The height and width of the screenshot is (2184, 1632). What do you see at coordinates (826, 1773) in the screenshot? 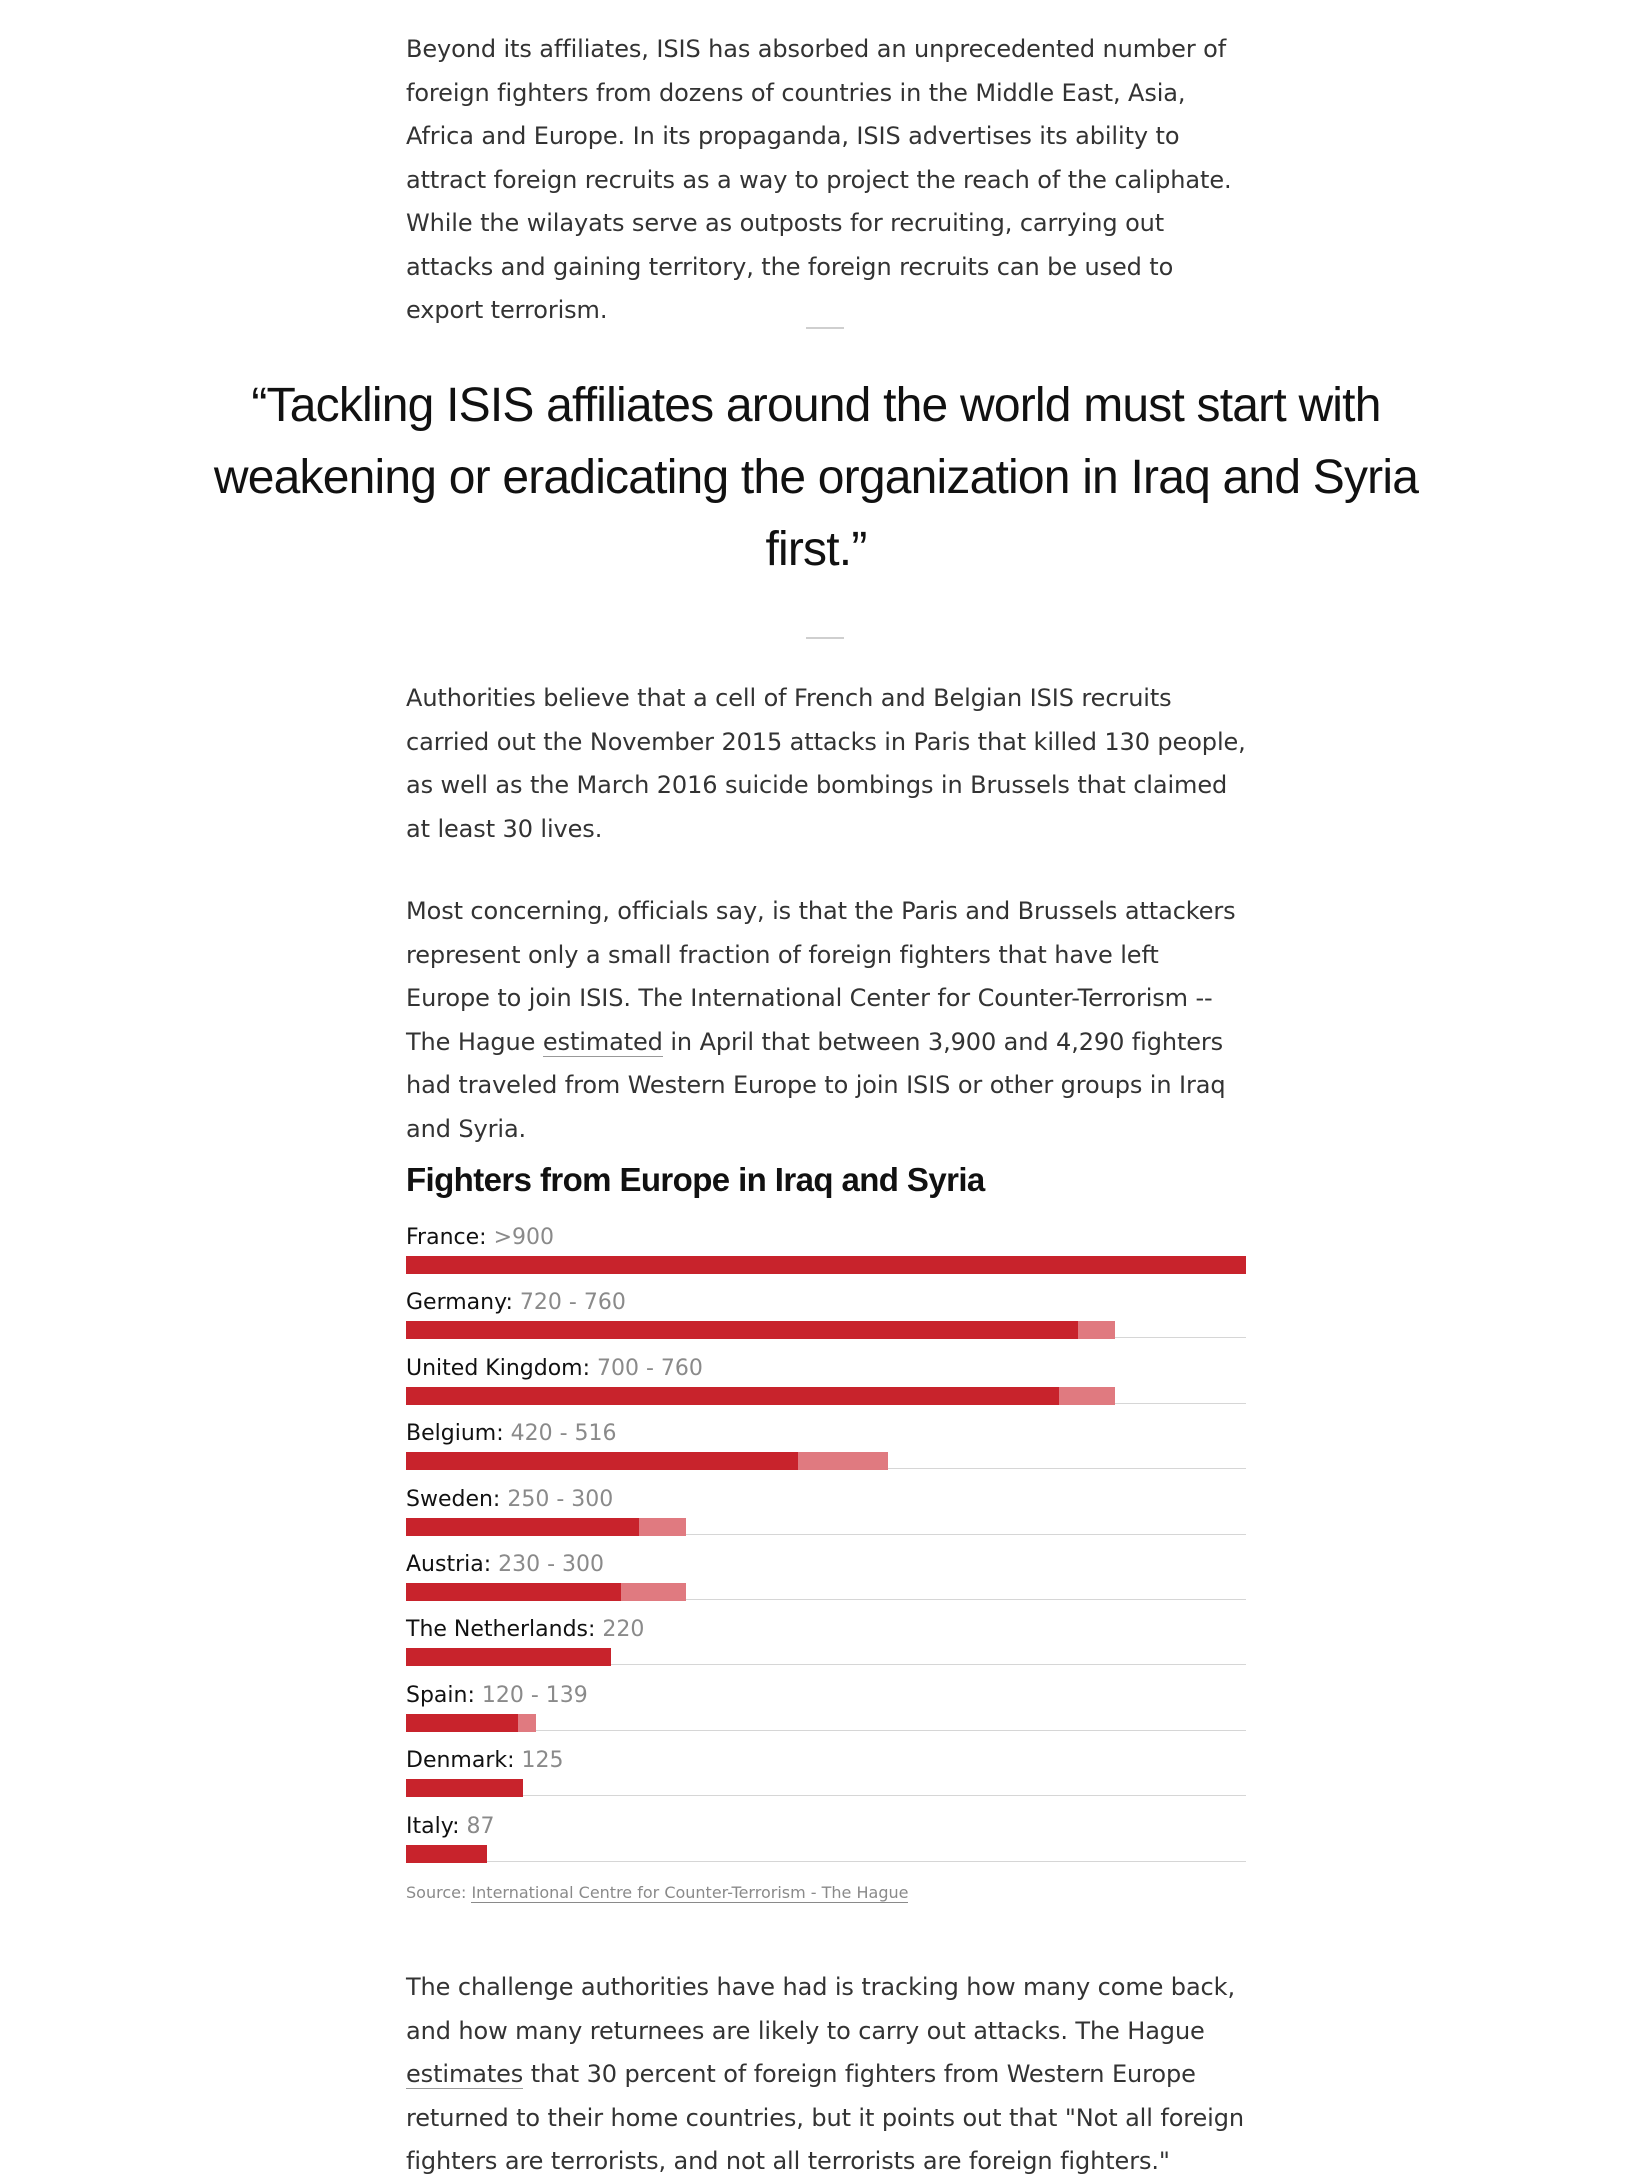
I see `chart-row: Denmark: 125` at bounding box center [826, 1773].